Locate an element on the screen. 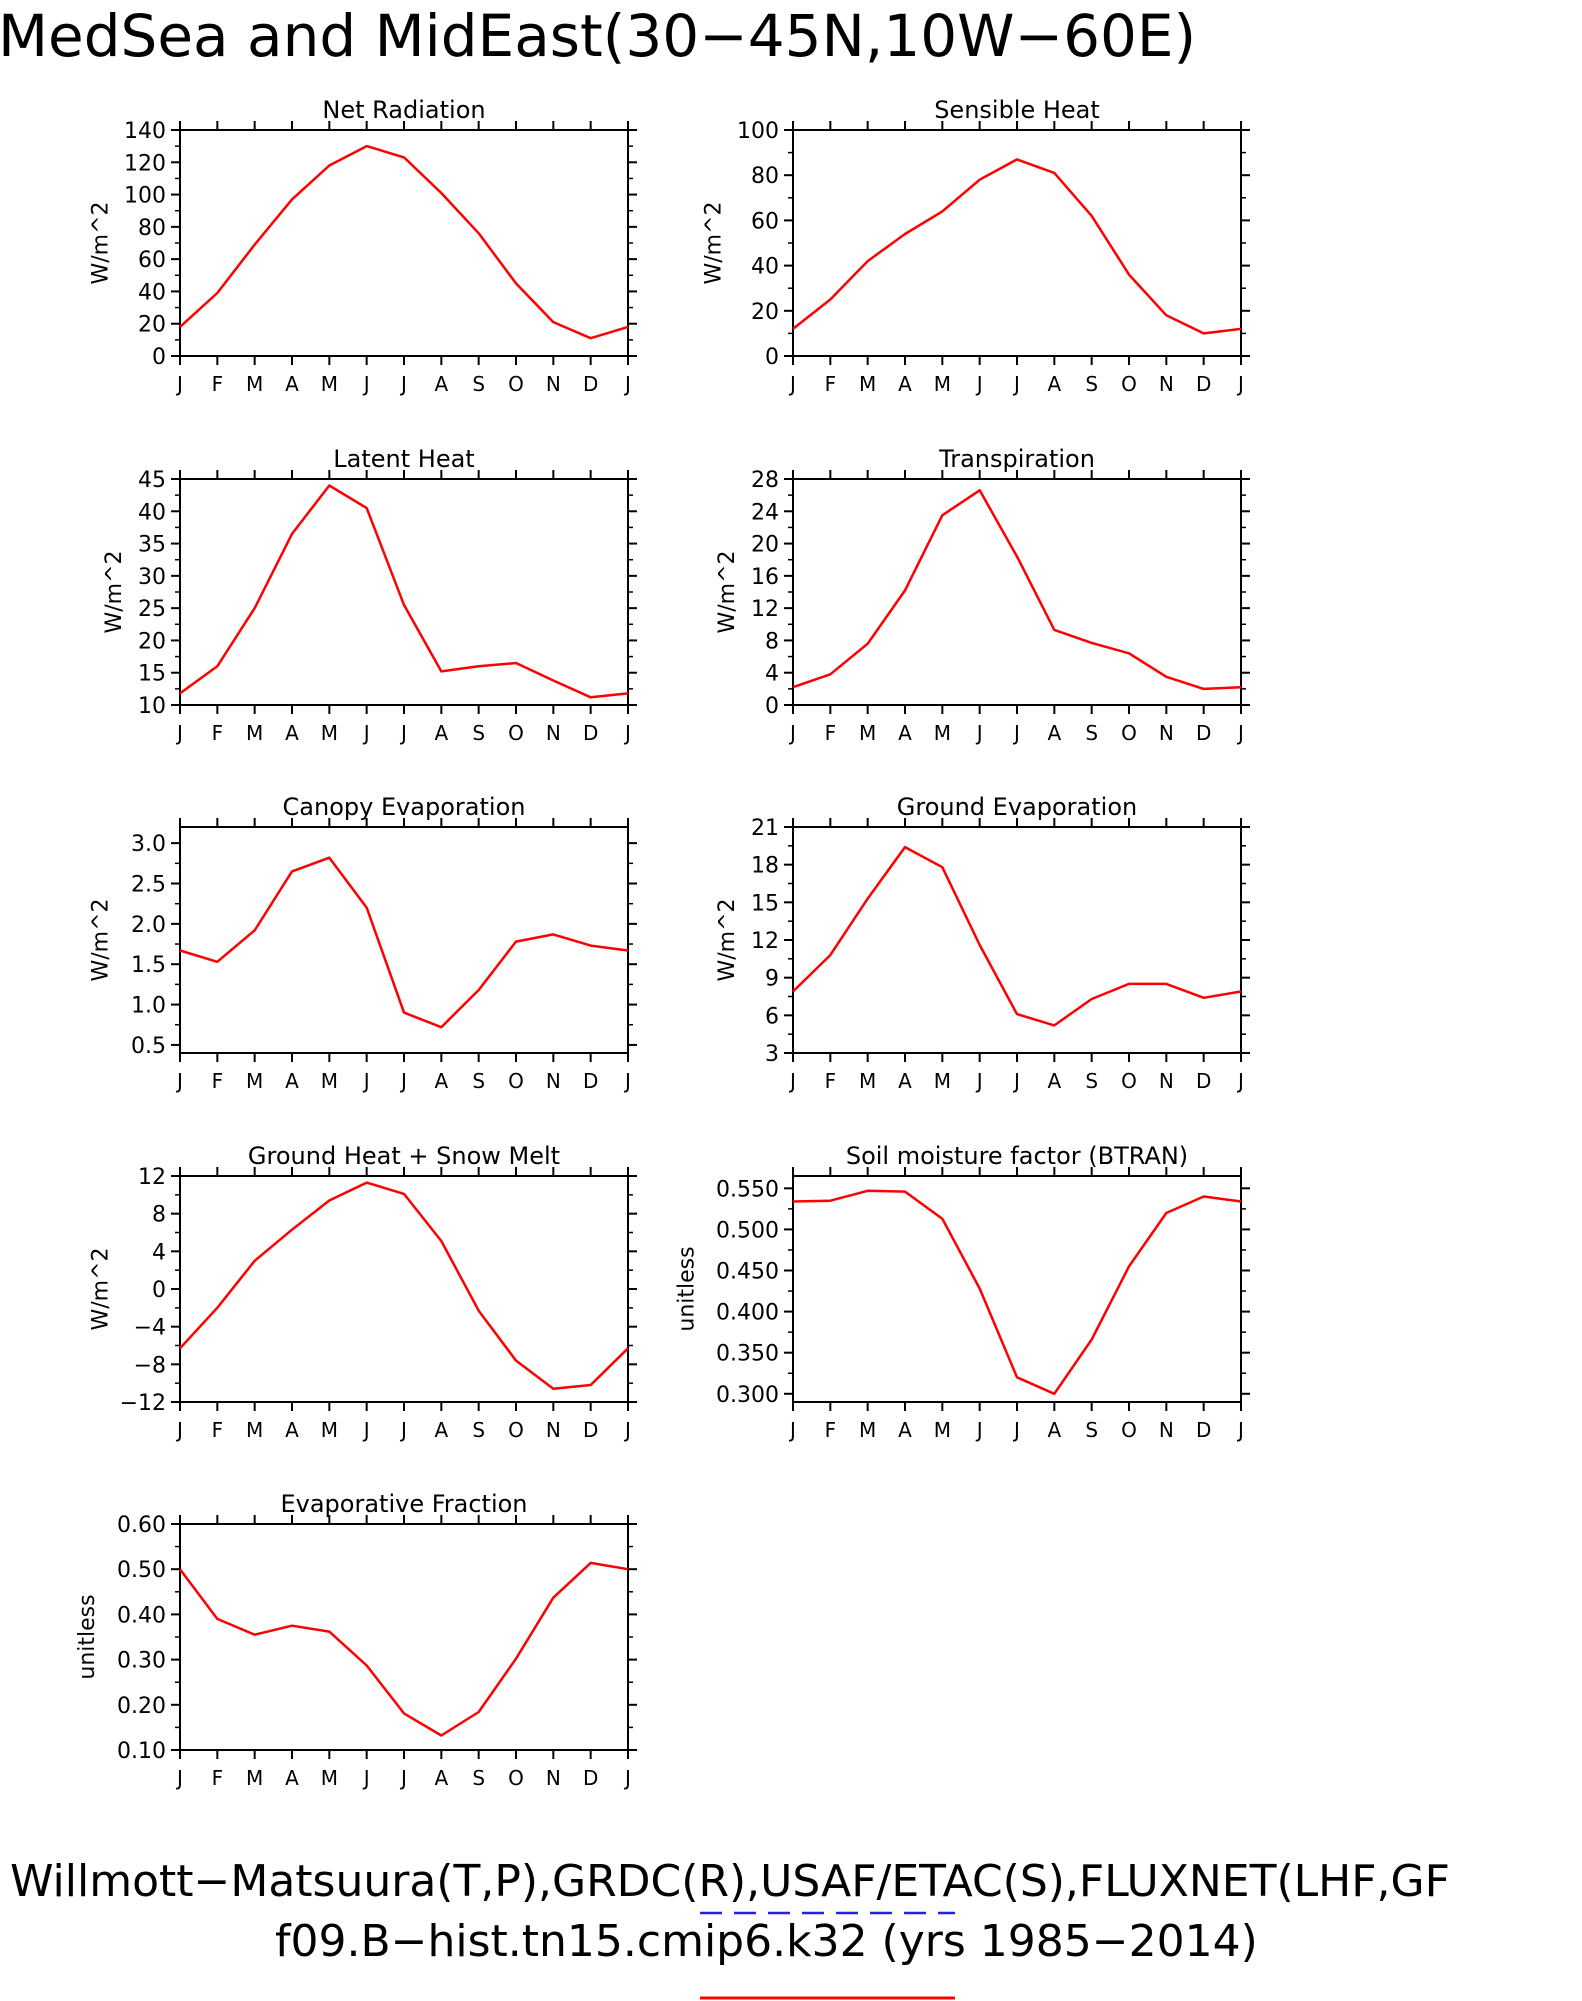 This screenshot has width=1582, height=2001. y-tick-label: 0.50 is located at coordinates (141, 1570).